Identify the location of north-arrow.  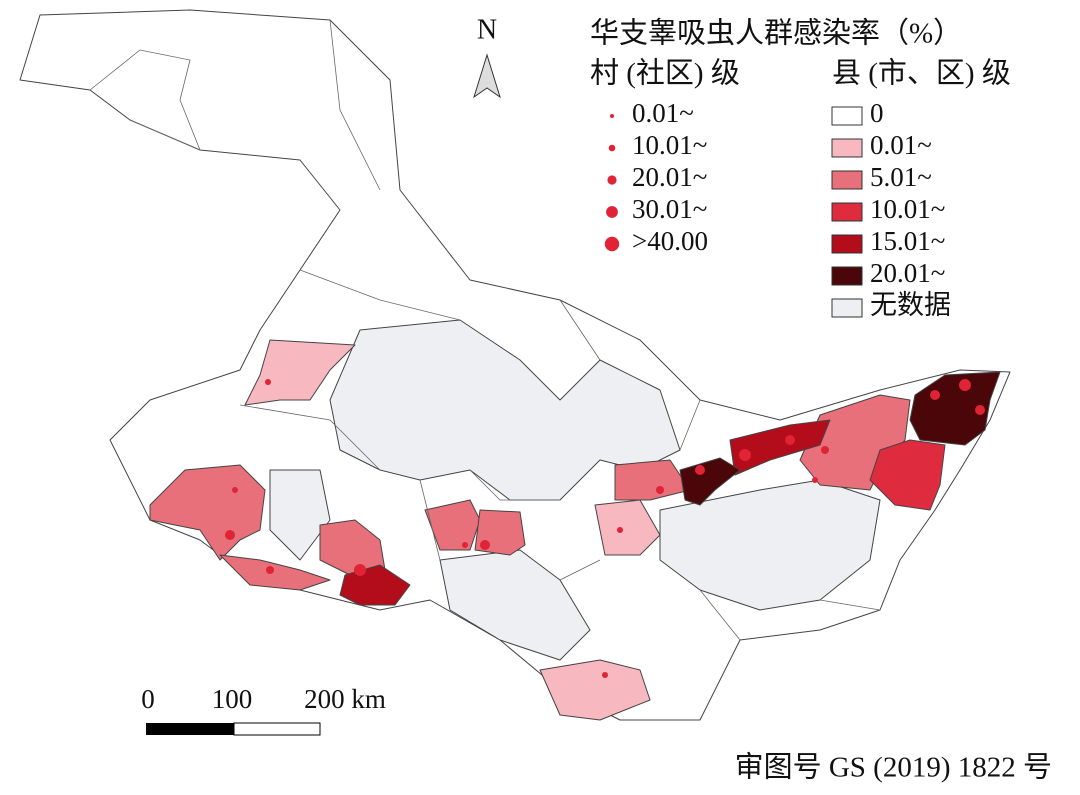
(487, 76).